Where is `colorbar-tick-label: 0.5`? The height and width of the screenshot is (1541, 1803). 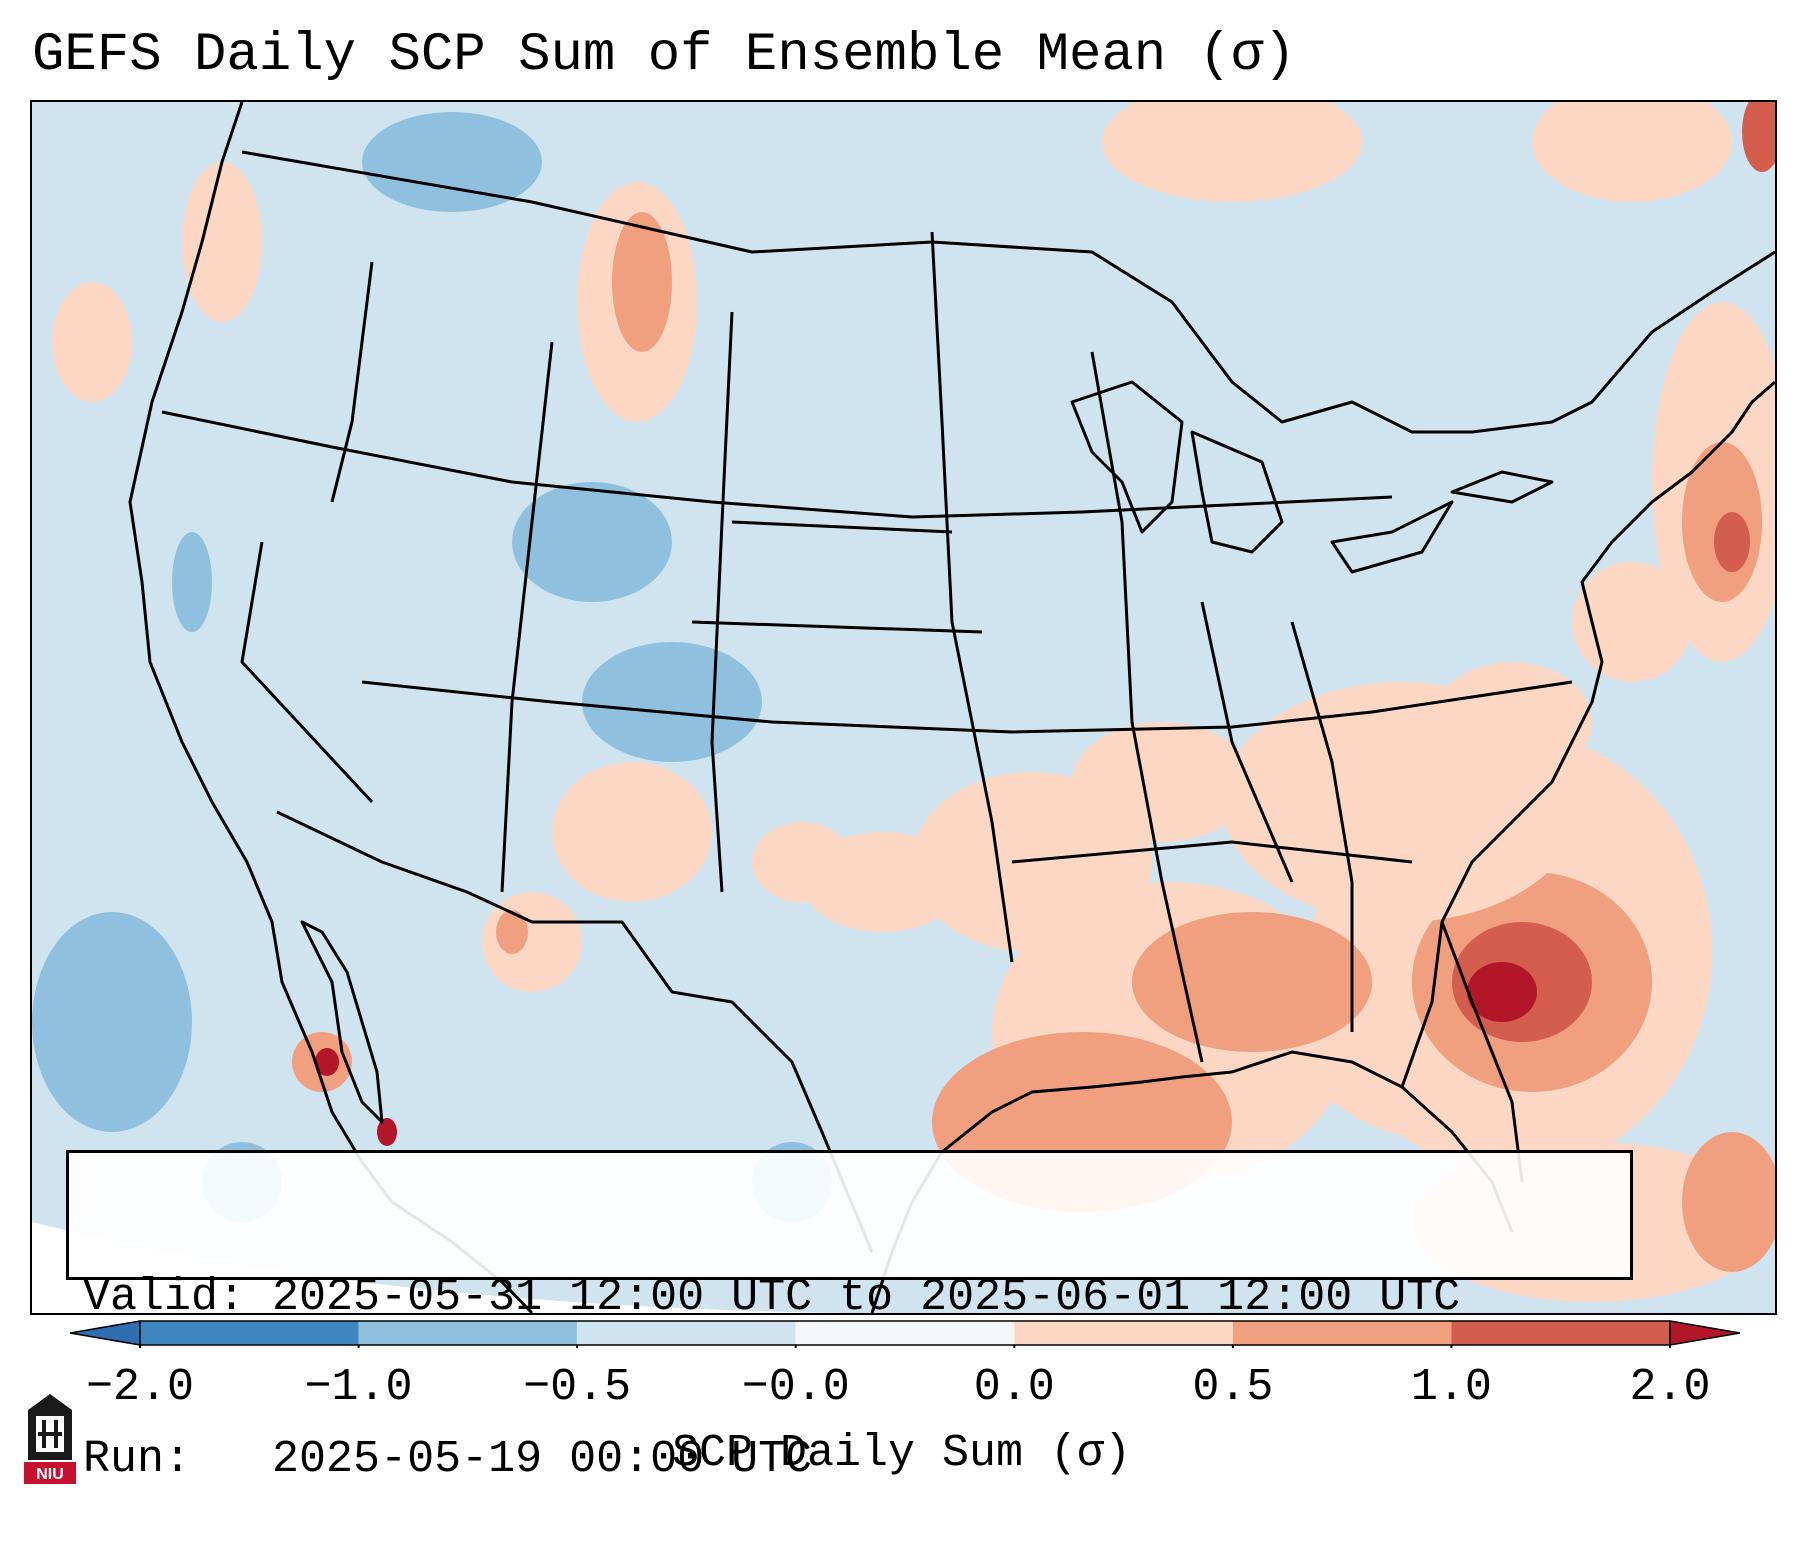
colorbar-tick-label: 0.5 is located at coordinates (1233, 1387).